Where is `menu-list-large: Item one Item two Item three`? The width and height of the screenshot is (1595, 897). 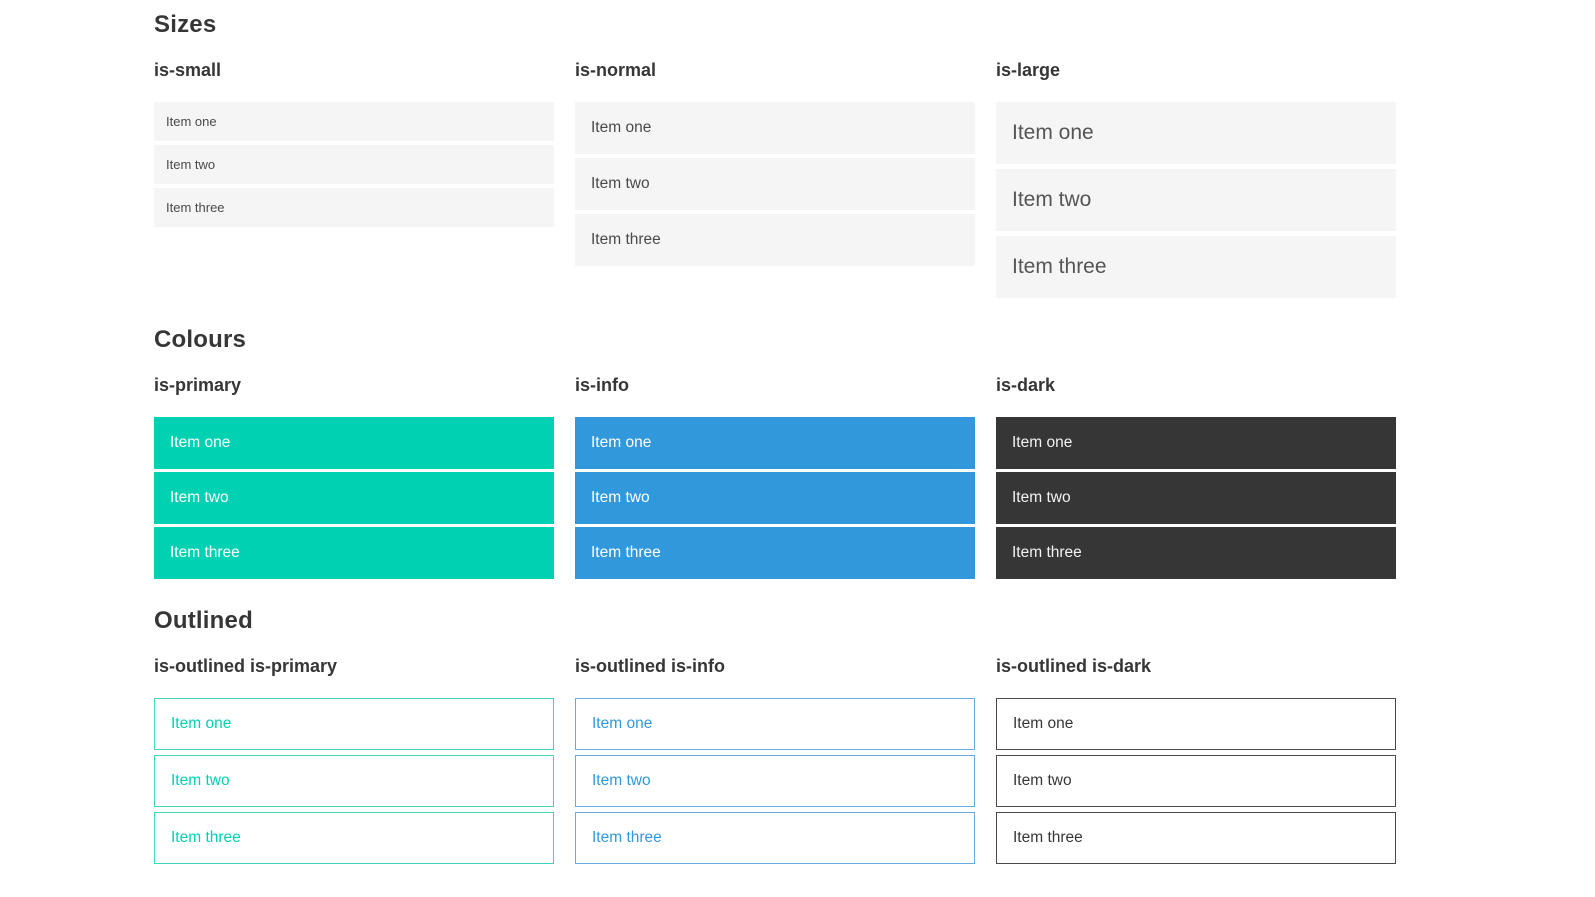 menu-list-large: Item one Item two Item three is located at coordinates (1196, 200).